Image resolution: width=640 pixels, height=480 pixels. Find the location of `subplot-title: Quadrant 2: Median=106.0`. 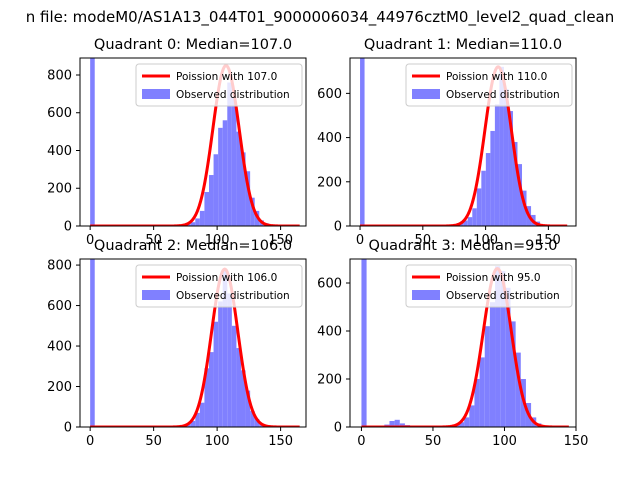

subplot-title: Quadrant 2: Median=106.0 is located at coordinates (193, 246).